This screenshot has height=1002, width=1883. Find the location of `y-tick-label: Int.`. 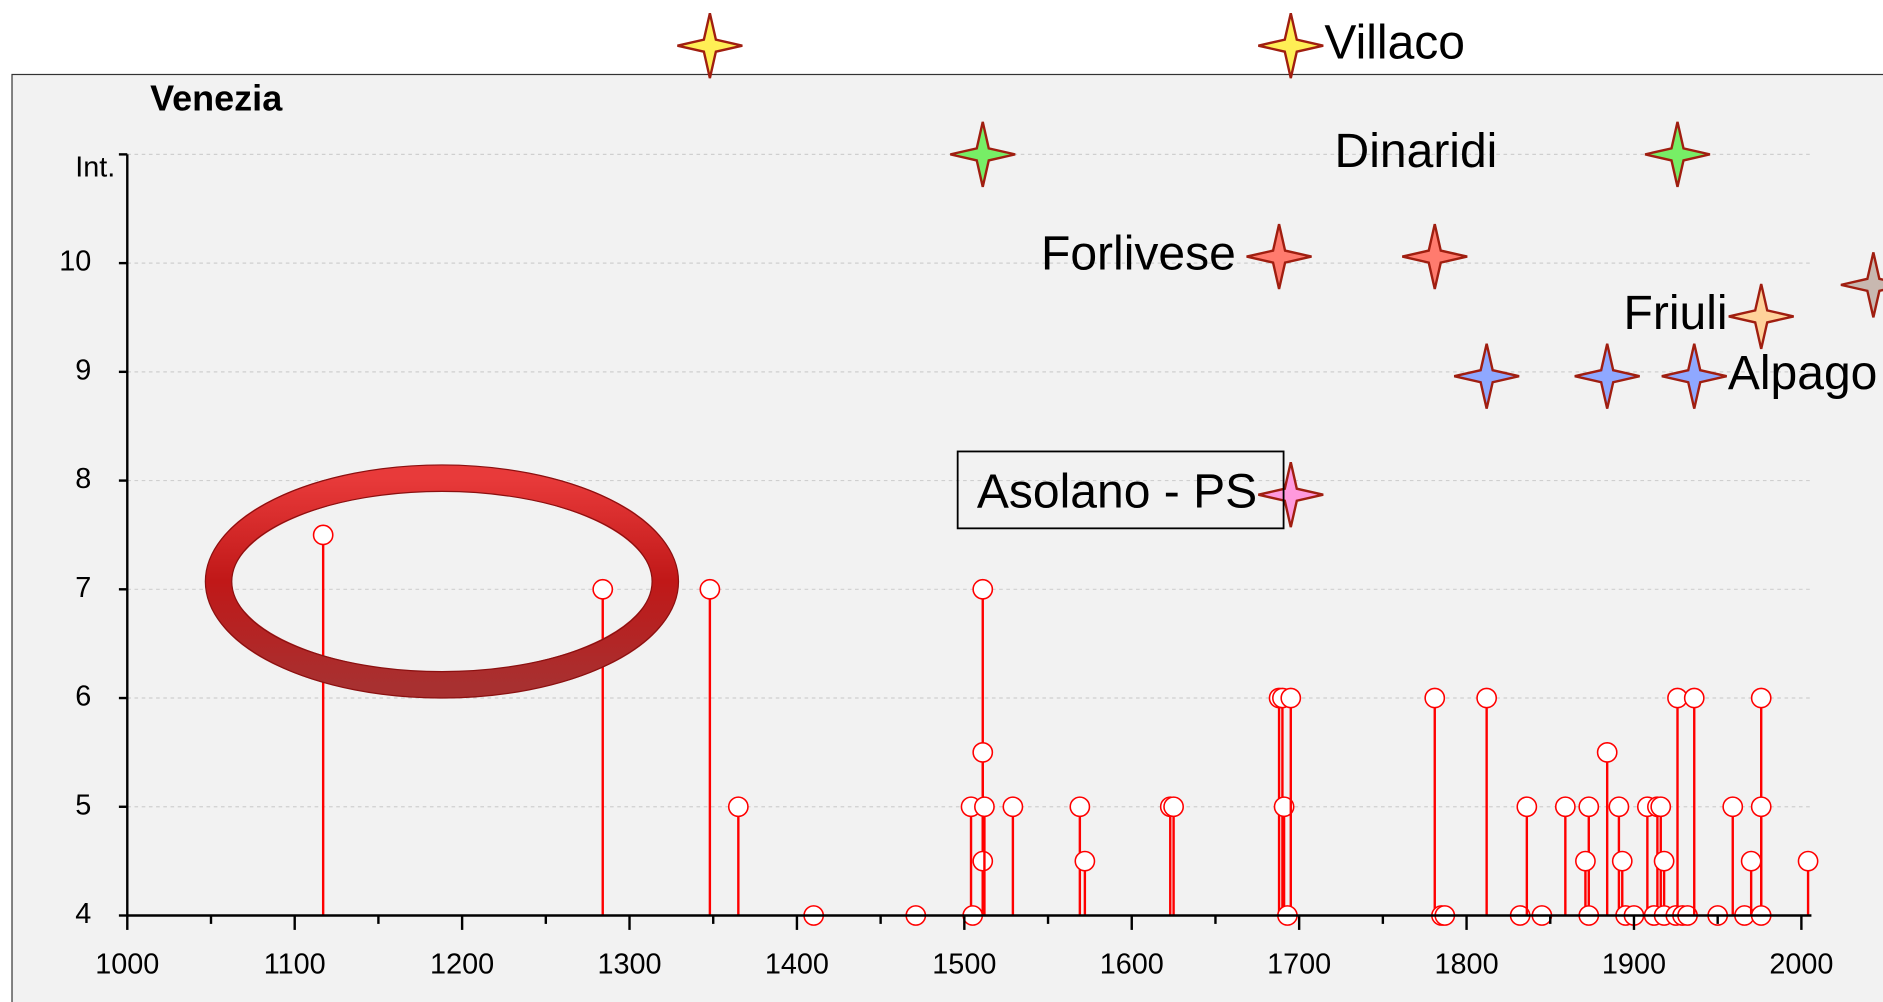

y-tick-label: Int. is located at coordinates (95, 167).